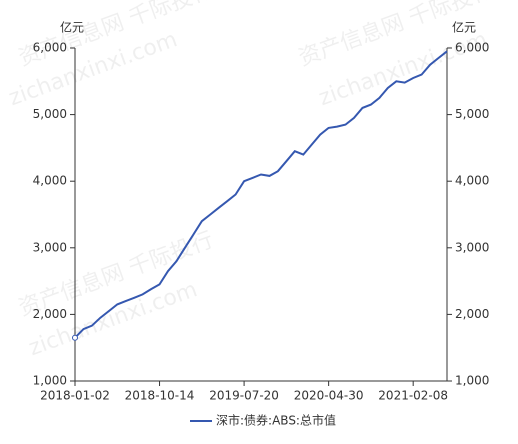 Image resolution: width=518 pixels, height=444 pixels. Describe the element at coordinates (472, 381) in the screenshot. I see `y2-tick-label: 1,000` at that location.